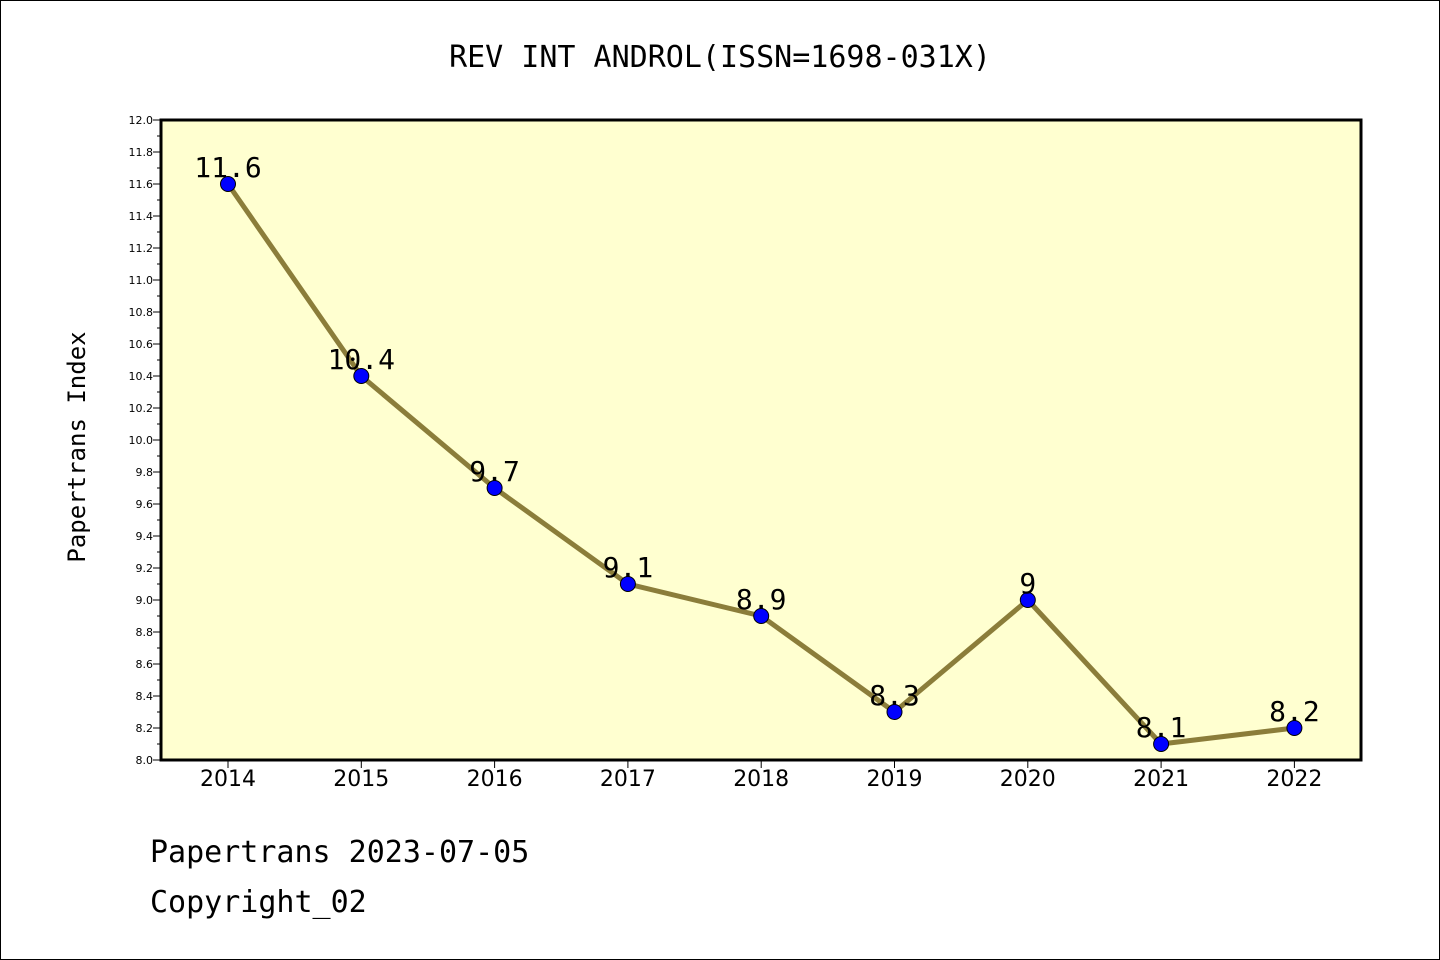  I want to click on data-label: 8.1, so click(1161, 727).